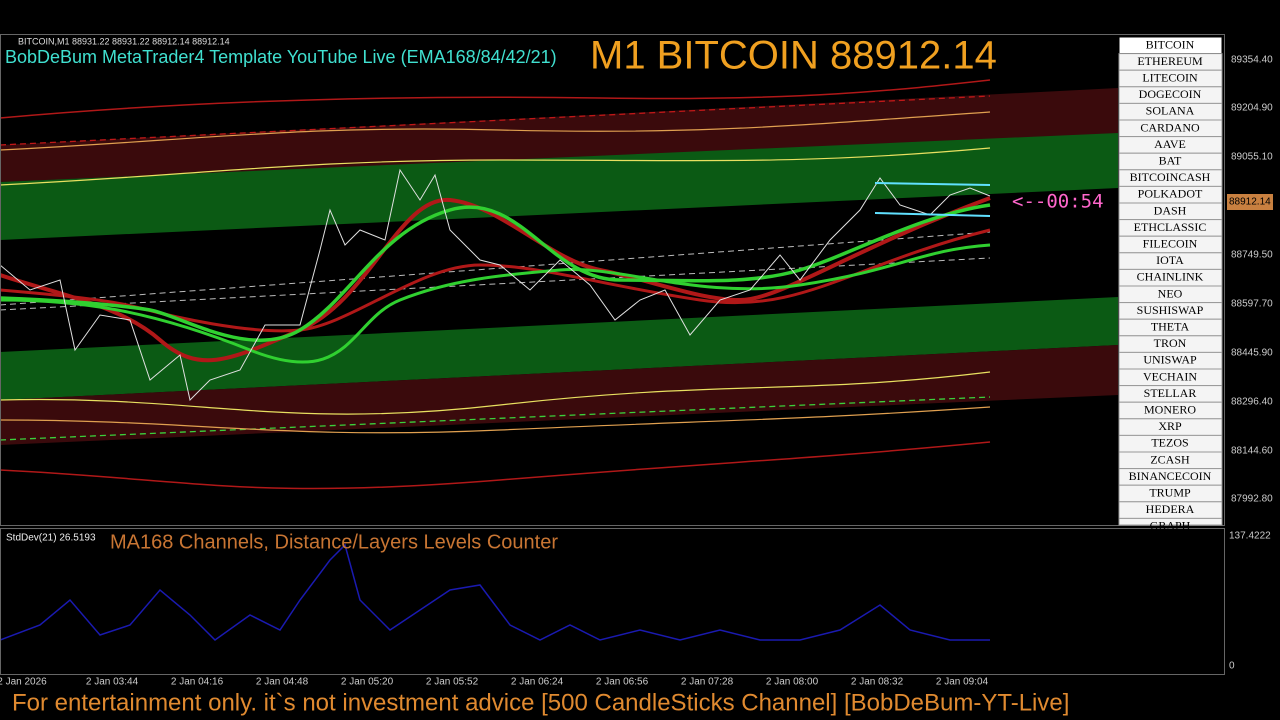 This screenshot has height=720, width=1280. What do you see at coordinates (282, 682) in the screenshot?
I see `time-label: 2 Jan 04:48` at bounding box center [282, 682].